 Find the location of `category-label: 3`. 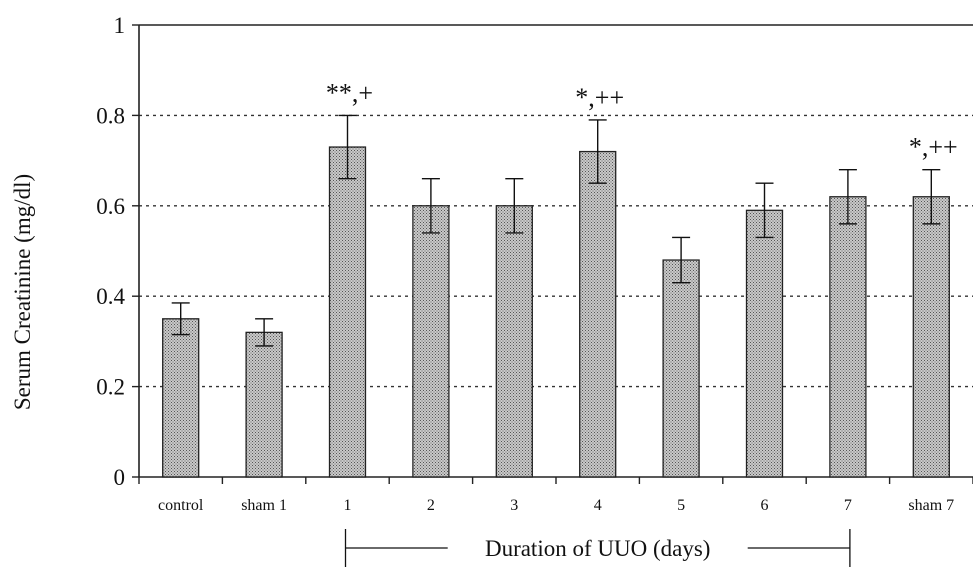

category-label: 3 is located at coordinates (514, 505).